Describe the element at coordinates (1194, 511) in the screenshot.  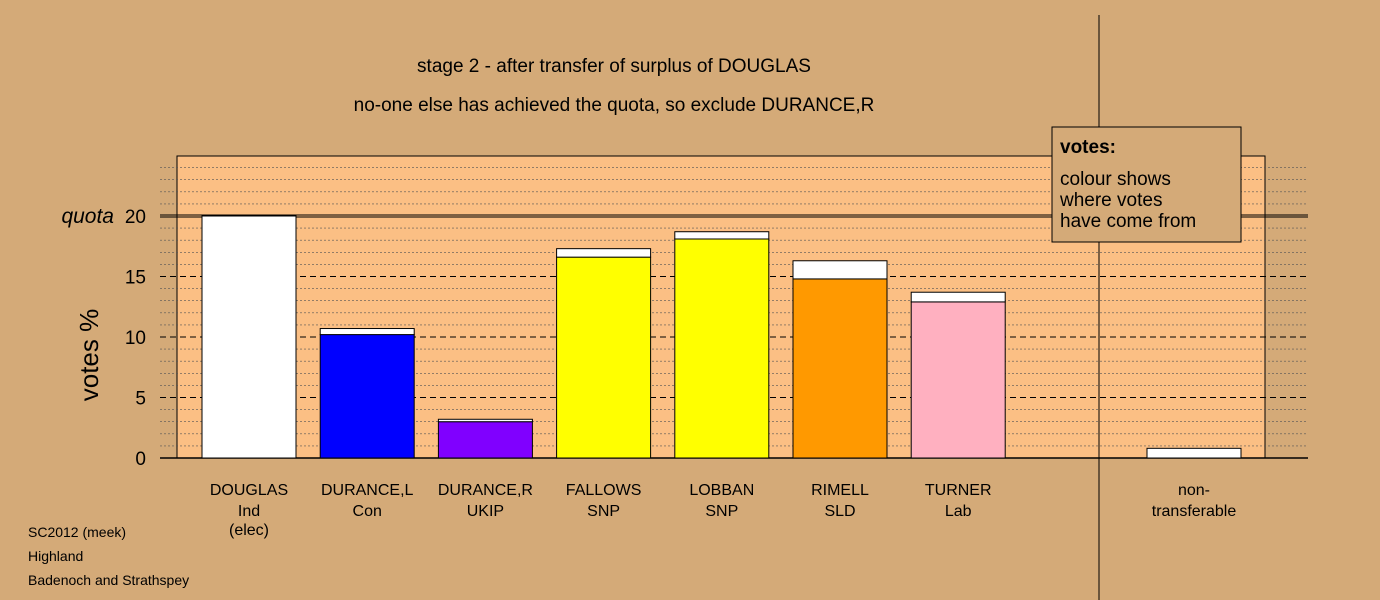
I see `nontransferable-label: transferable` at that location.